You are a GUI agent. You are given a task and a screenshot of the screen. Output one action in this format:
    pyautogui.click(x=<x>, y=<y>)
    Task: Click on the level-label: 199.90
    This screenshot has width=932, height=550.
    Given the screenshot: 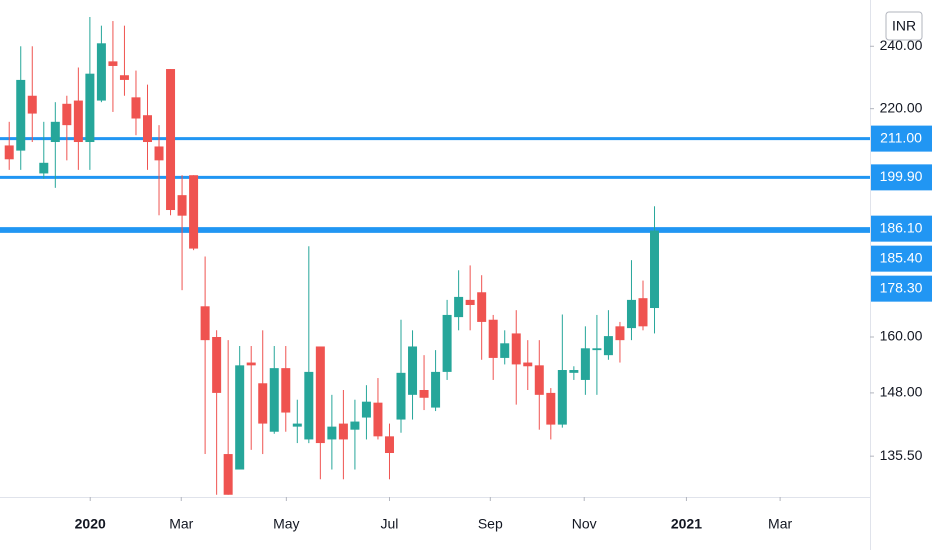 What is the action you would take?
    pyautogui.click(x=901, y=176)
    